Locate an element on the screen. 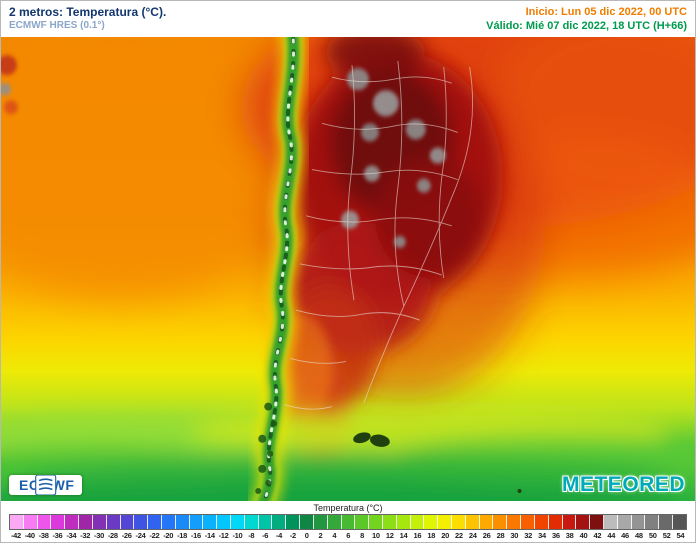  colorbar-tick-label: 24 is located at coordinates (472, 535).